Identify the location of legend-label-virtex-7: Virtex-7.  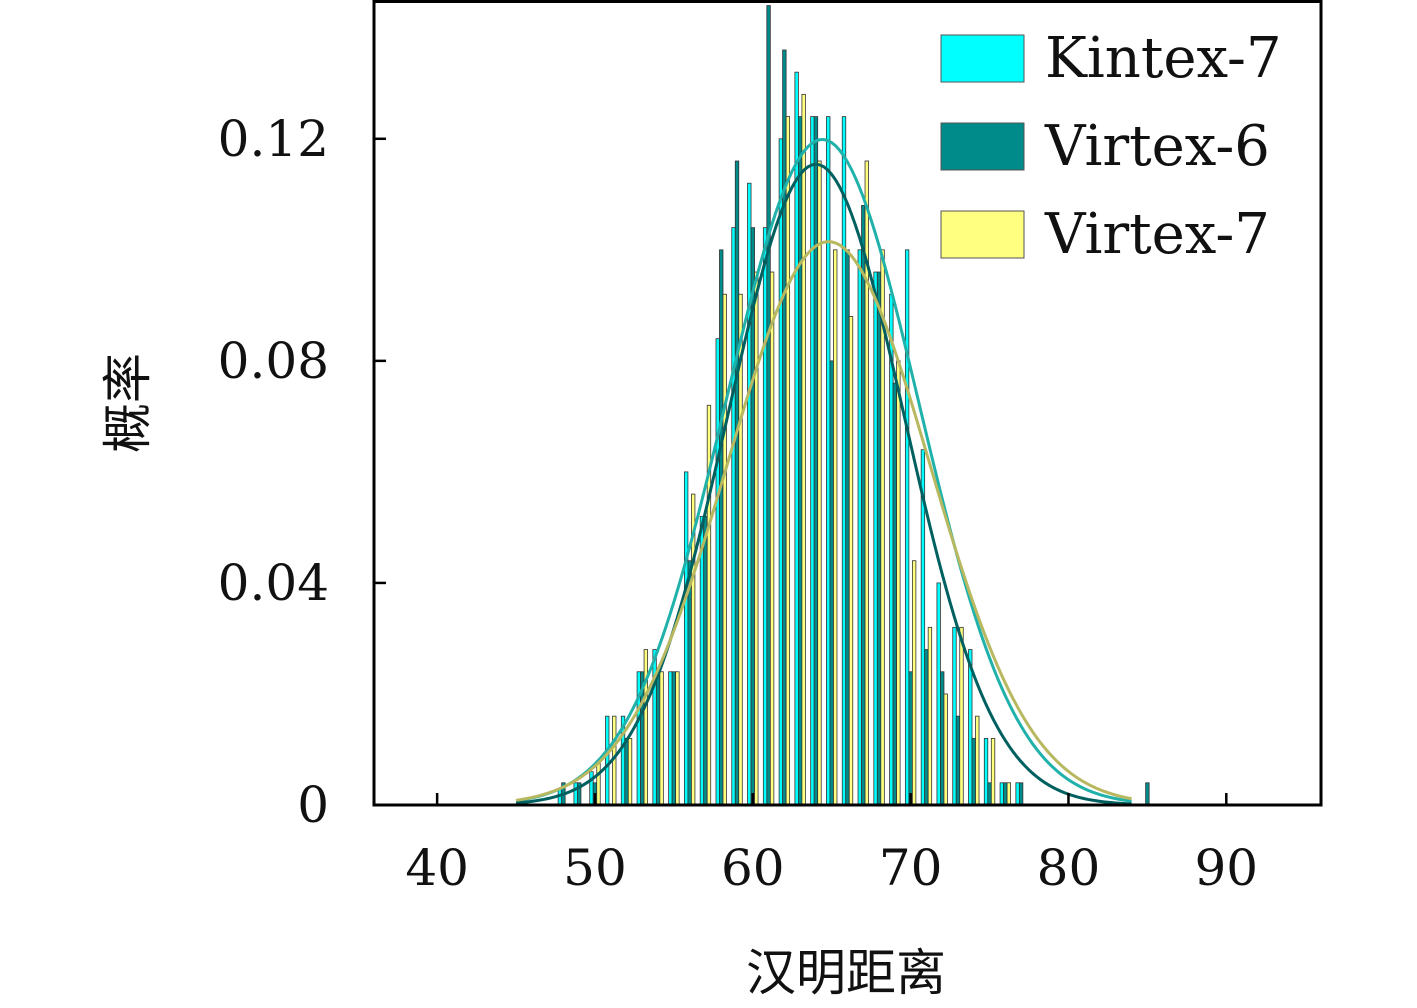
(1157, 234).